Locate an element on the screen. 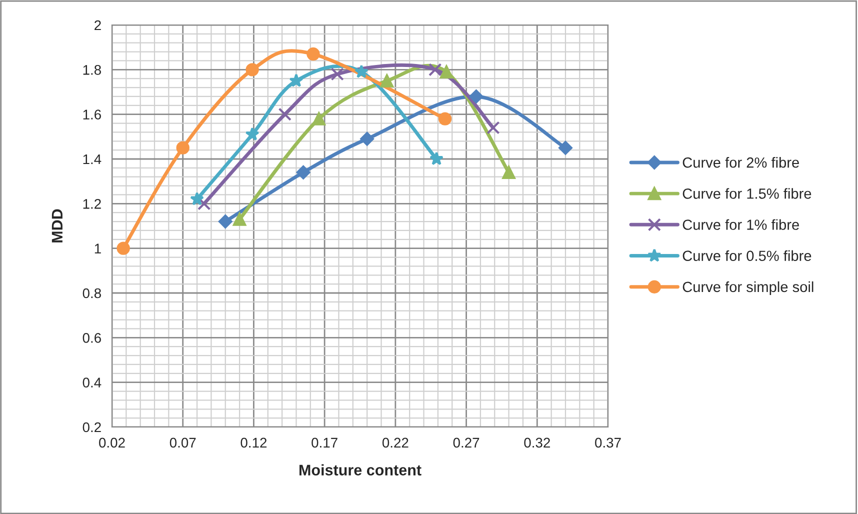  legend-label: Curve for 1% fibre is located at coordinates (740, 224).